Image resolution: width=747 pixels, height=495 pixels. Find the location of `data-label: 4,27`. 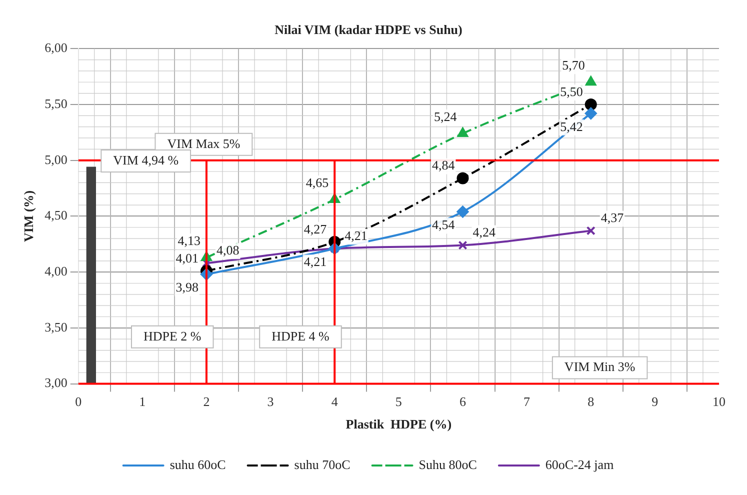

data-label: 4,27 is located at coordinates (316, 228).